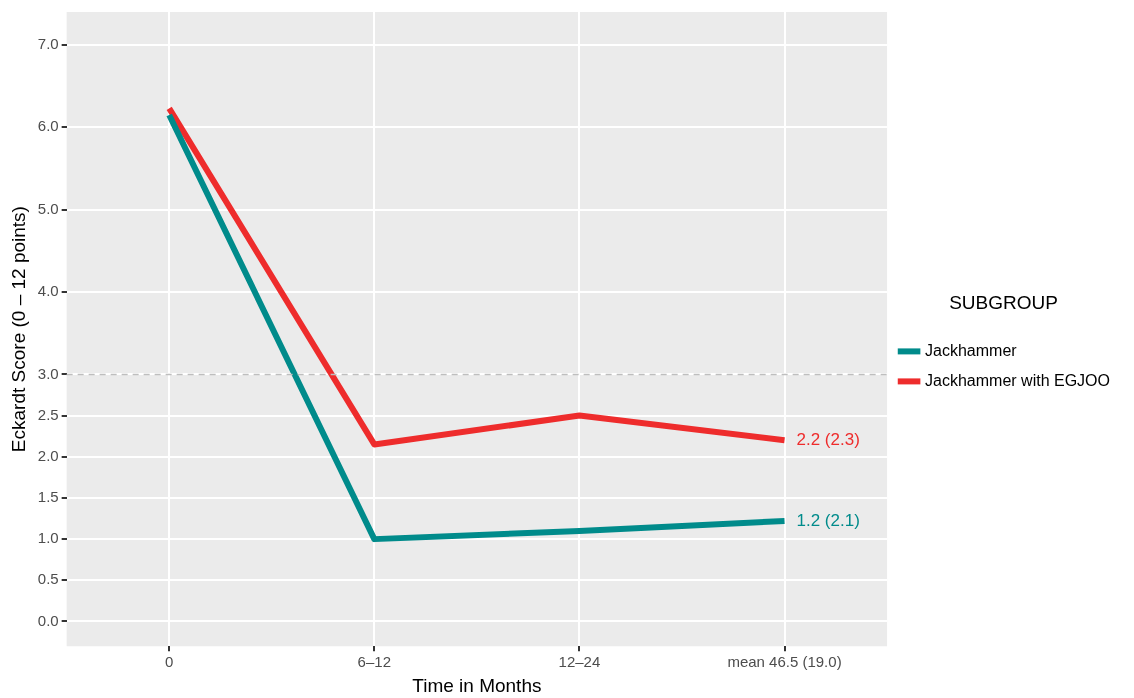 The height and width of the screenshot is (698, 1134). Describe the element at coordinates (18, 329) in the screenshot. I see `y-axis-title: Eckardt Score (0 – 12 points)` at that location.